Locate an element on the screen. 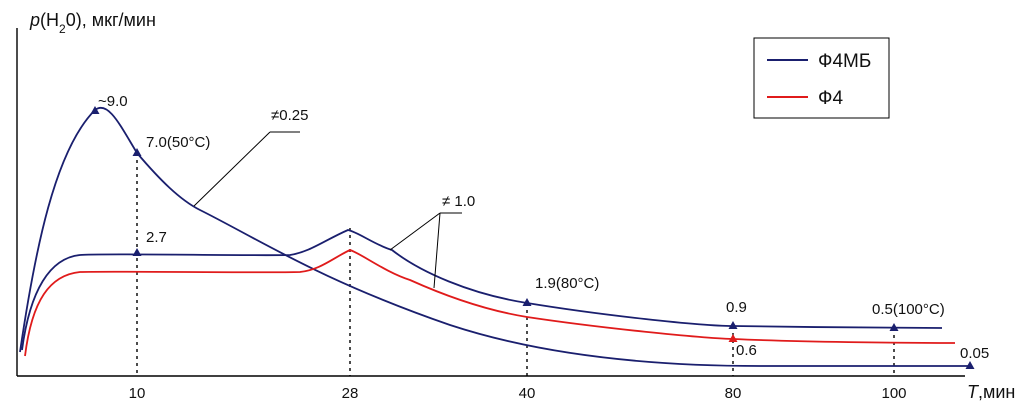 This screenshot has height=415, width=1033. annotation-ne10: ≠ 1.0 is located at coordinates (458, 201).